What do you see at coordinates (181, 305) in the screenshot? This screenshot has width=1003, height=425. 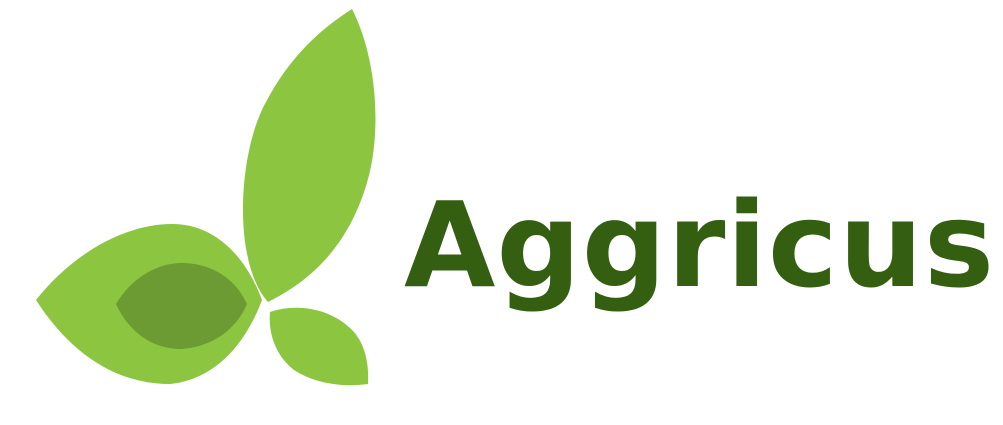 I see `inner-leaf-shape` at bounding box center [181, 305].